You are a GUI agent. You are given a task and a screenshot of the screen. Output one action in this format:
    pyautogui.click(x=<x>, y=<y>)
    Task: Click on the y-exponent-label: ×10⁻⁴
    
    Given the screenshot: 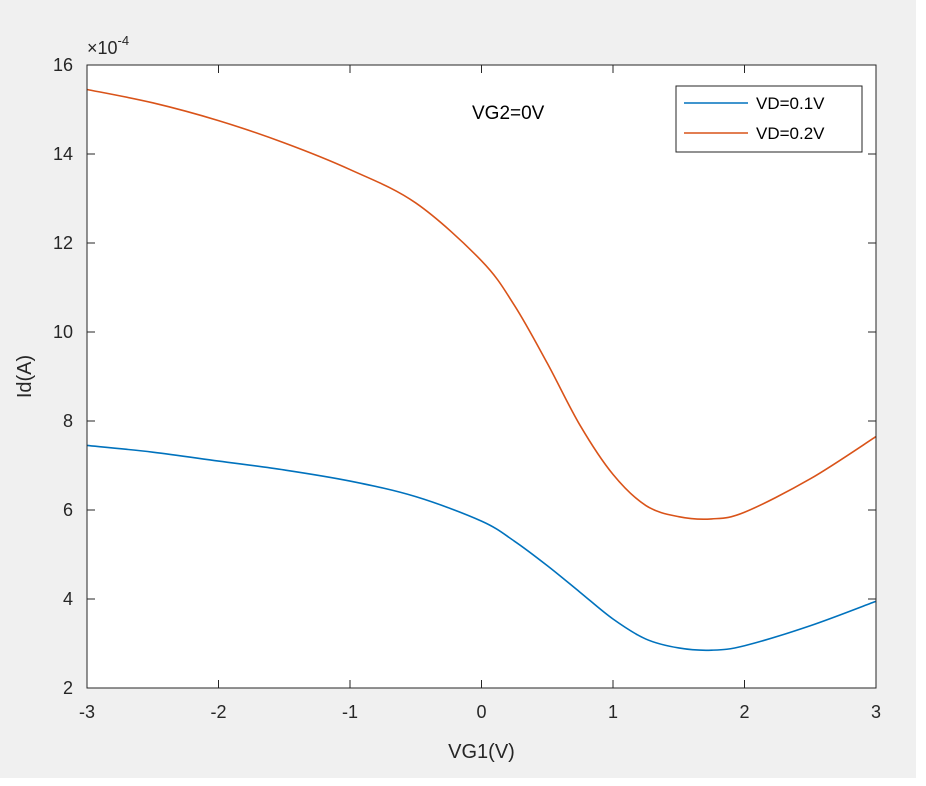 What is the action you would take?
    pyautogui.click(x=108, y=45)
    